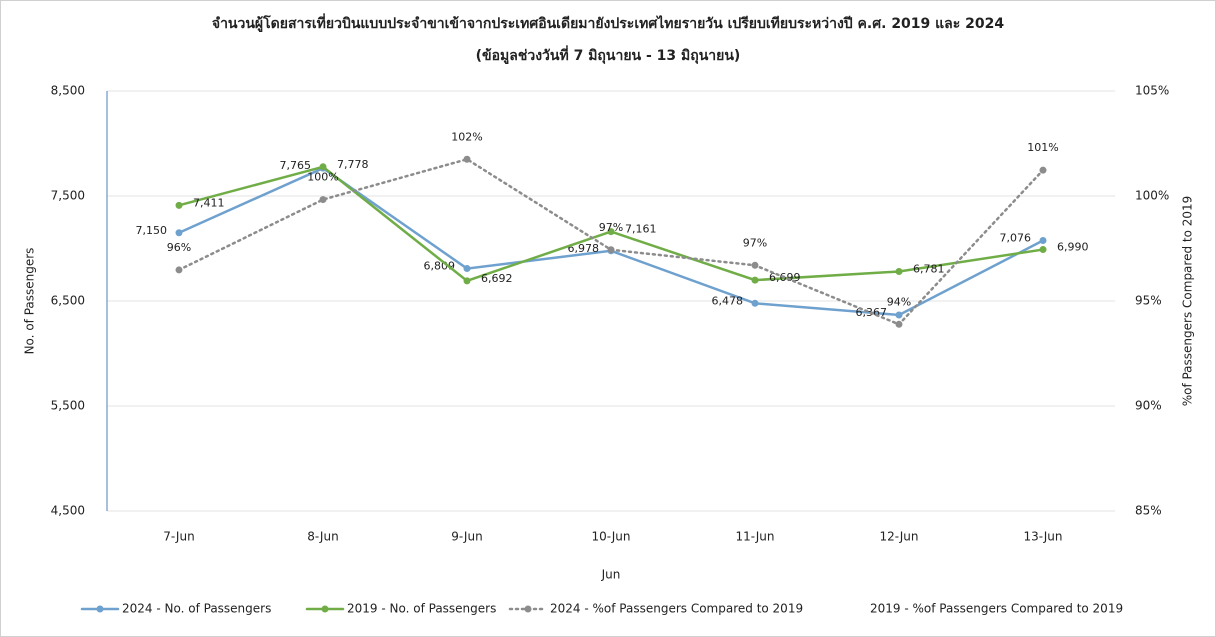 This screenshot has height=637, width=1216. What do you see at coordinates (728, 300) in the screenshot?
I see `data-label: 6,478` at bounding box center [728, 300].